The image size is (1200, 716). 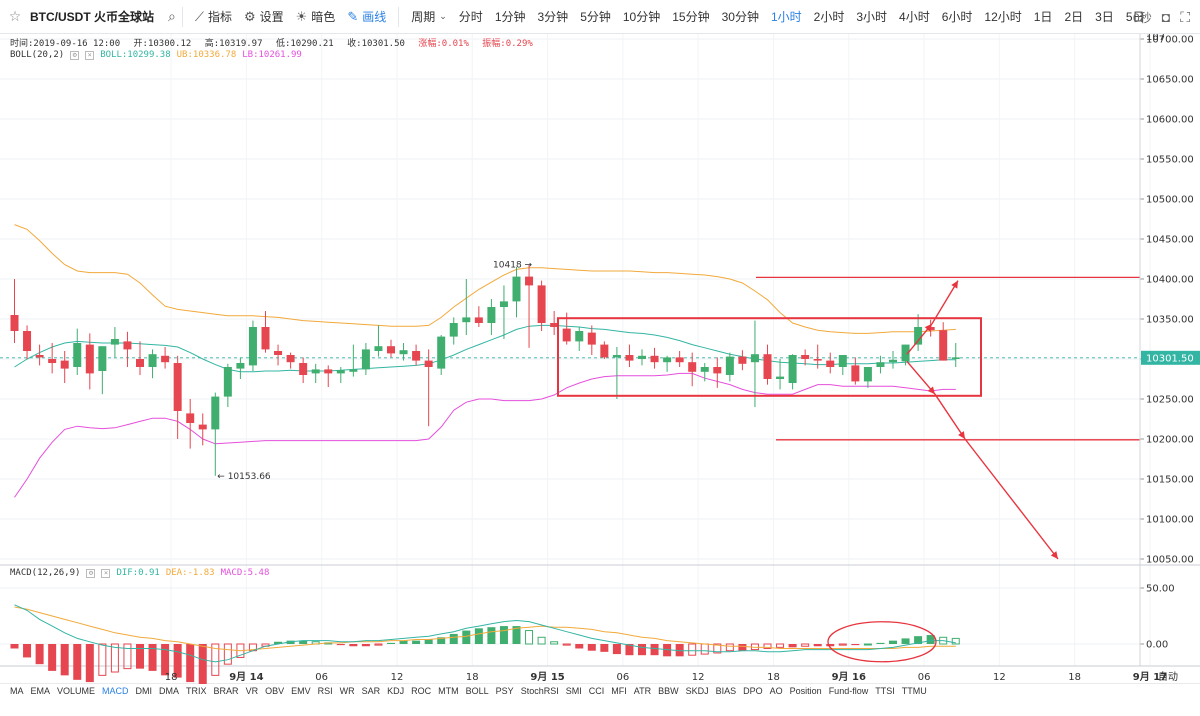 What do you see at coordinates (957, 16) in the screenshot?
I see `period-option: 6小时` at bounding box center [957, 16].